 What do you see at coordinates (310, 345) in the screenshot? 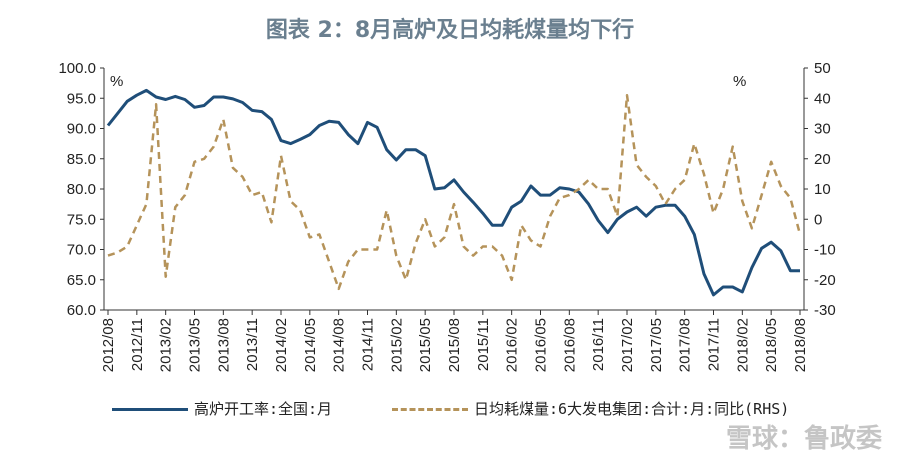
I see `x-tick-label: 2014/05` at bounding box center [310, 345].